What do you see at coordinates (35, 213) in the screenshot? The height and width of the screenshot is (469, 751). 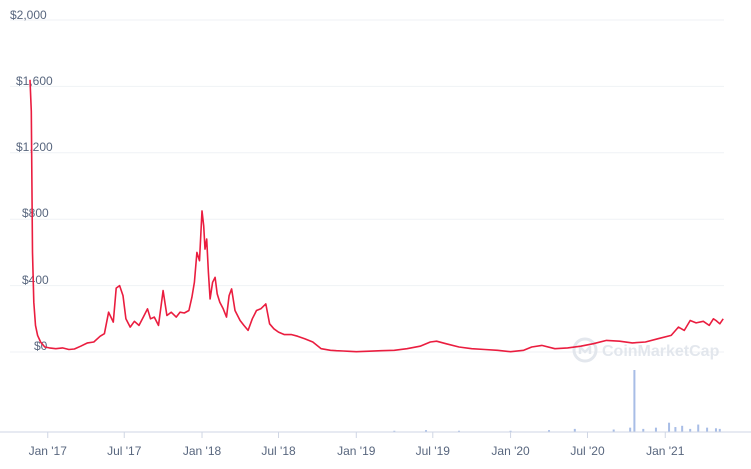 I see `y-tick-label: $800` at bounding box center [35, 213].